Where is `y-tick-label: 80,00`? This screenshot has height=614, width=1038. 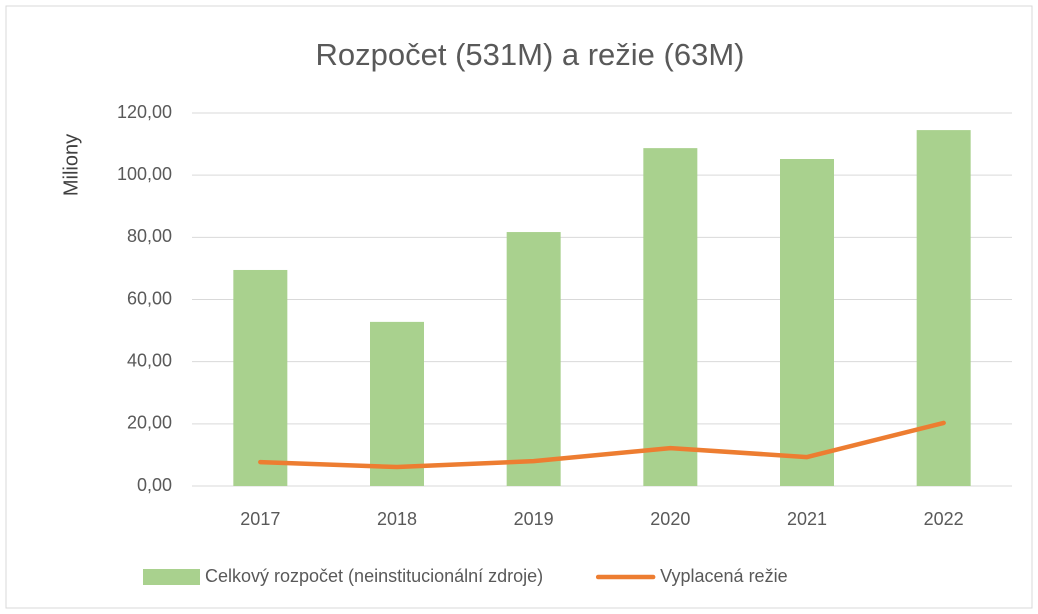
y-tick-label: 80,00 is located at coordinates (149, 236).